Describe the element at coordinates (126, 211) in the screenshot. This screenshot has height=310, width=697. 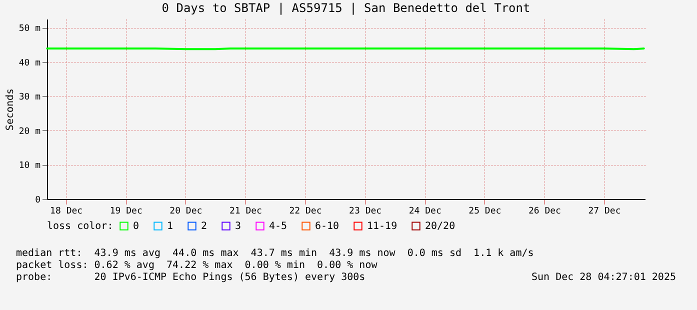
I see `x-tick-label: 19 Dec` at that location.